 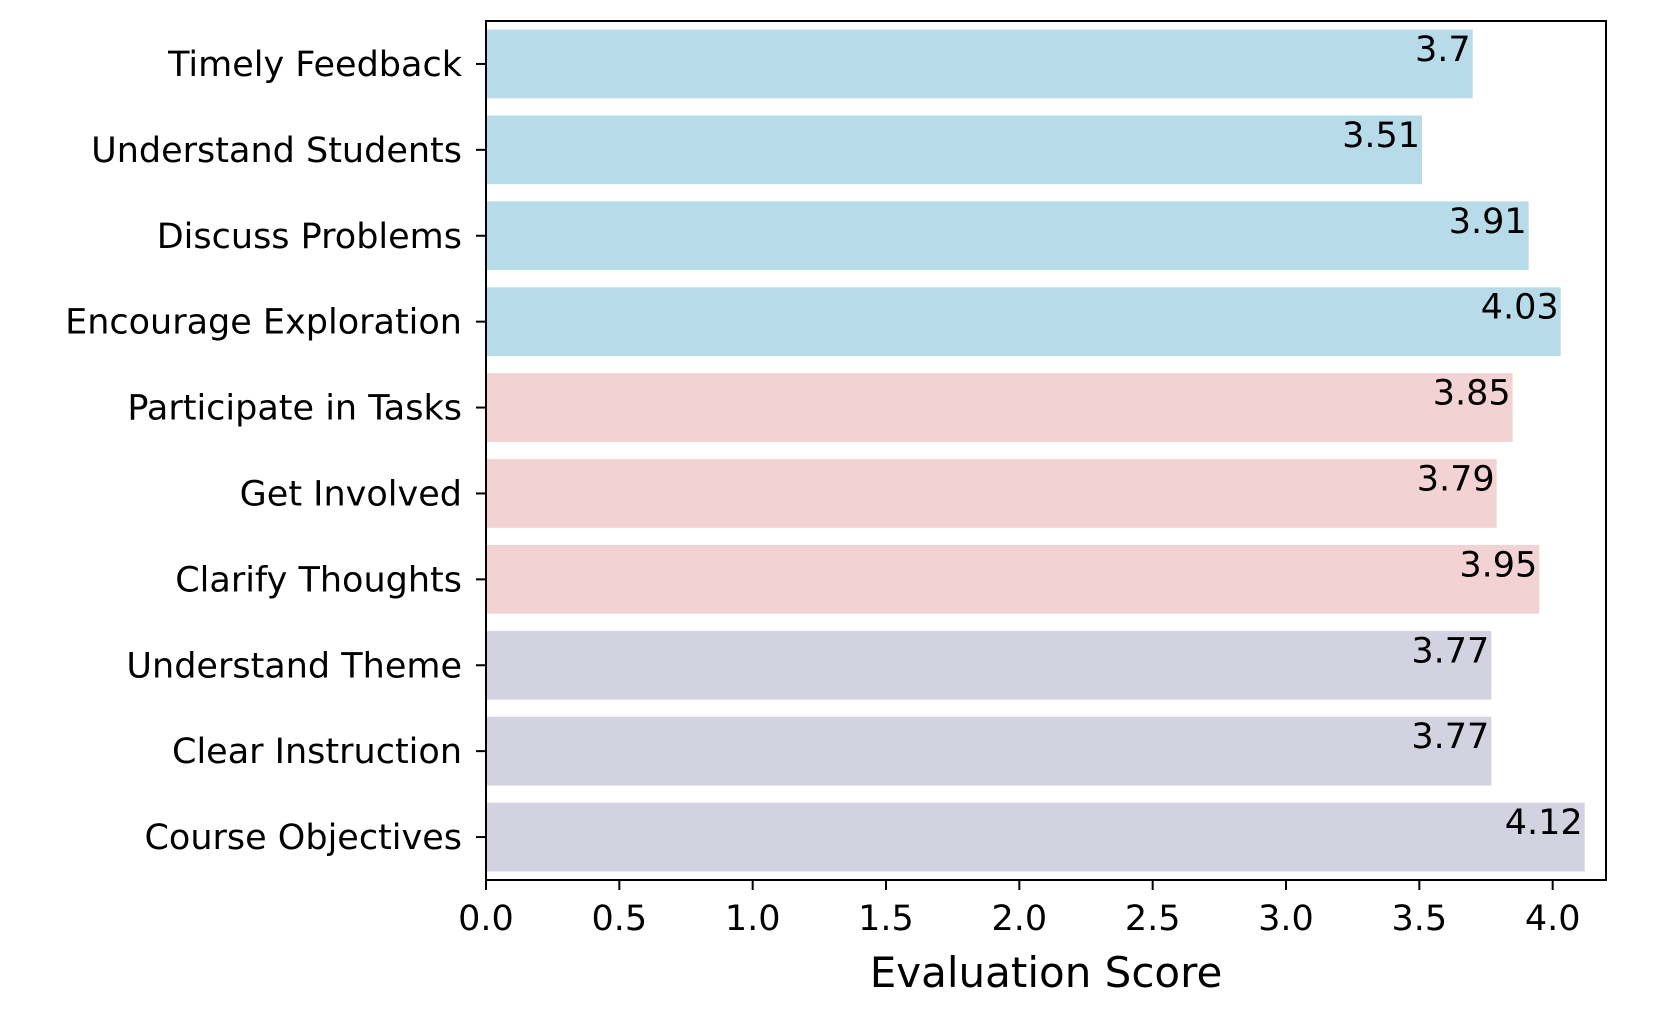 I want to click on bar-timely-feedback, so click(x=979, y=64).